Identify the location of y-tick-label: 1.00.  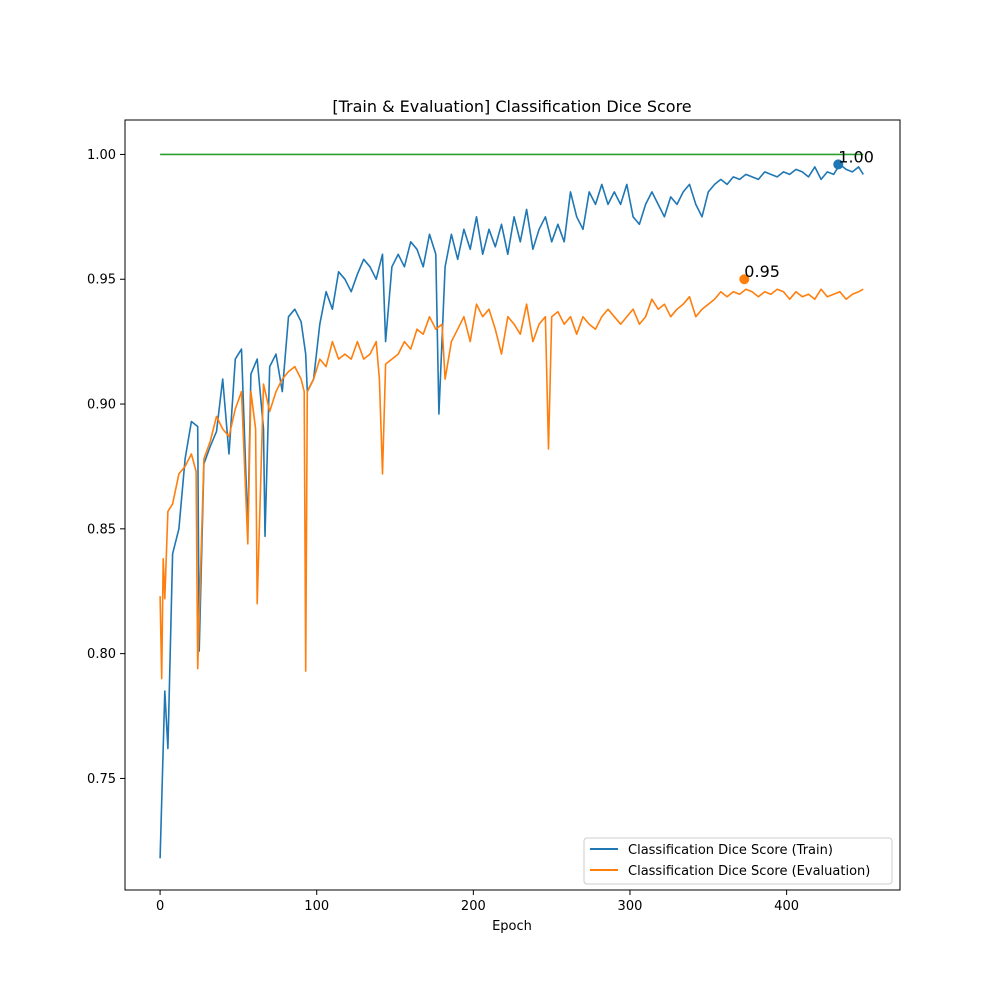
(101, 155).